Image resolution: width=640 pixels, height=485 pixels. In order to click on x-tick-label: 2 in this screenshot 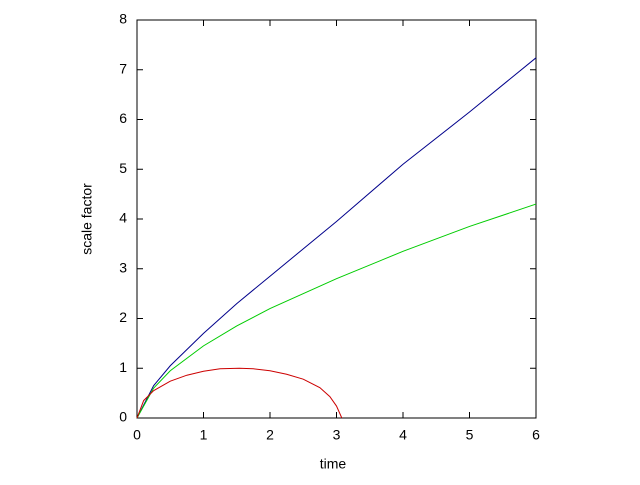, I will do `click(270, 435)`.